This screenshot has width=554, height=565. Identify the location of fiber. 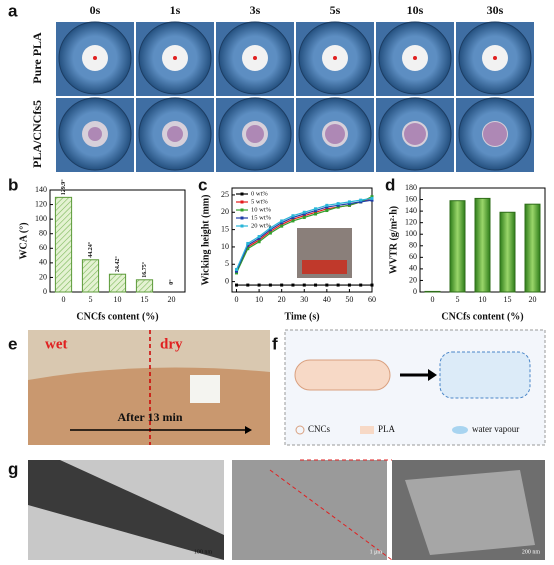
(126, 510).